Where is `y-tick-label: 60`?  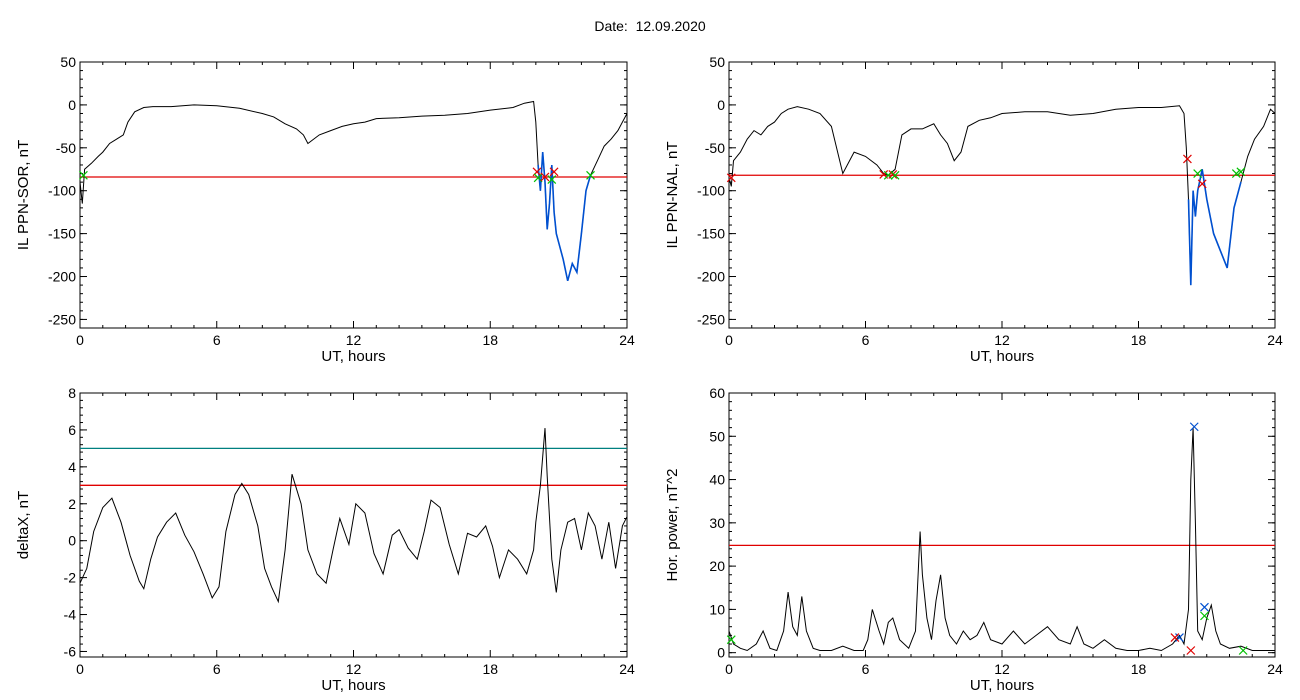 y-tick-label: 60 is located at coordinates (717, 393).